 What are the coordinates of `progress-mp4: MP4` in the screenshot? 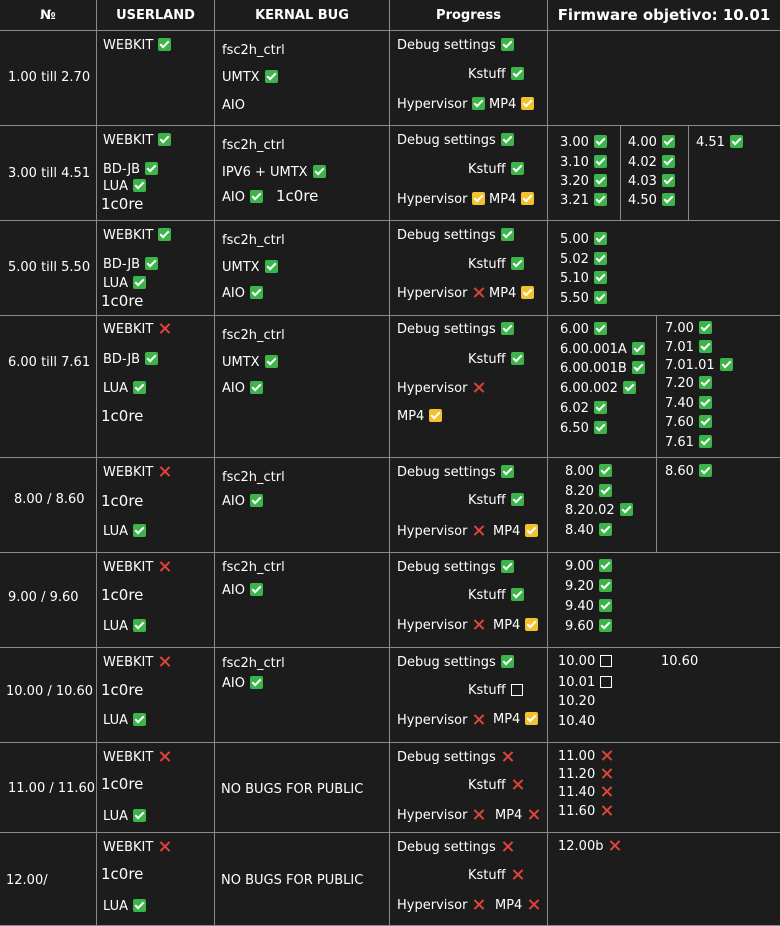 It's located at (512, 199).